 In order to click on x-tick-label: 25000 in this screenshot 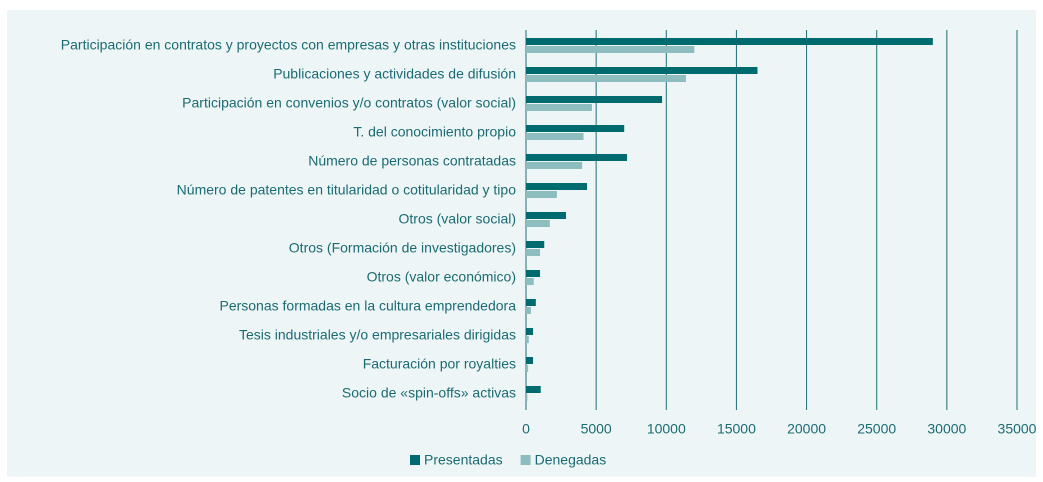, I will do `click(876, 429)`.